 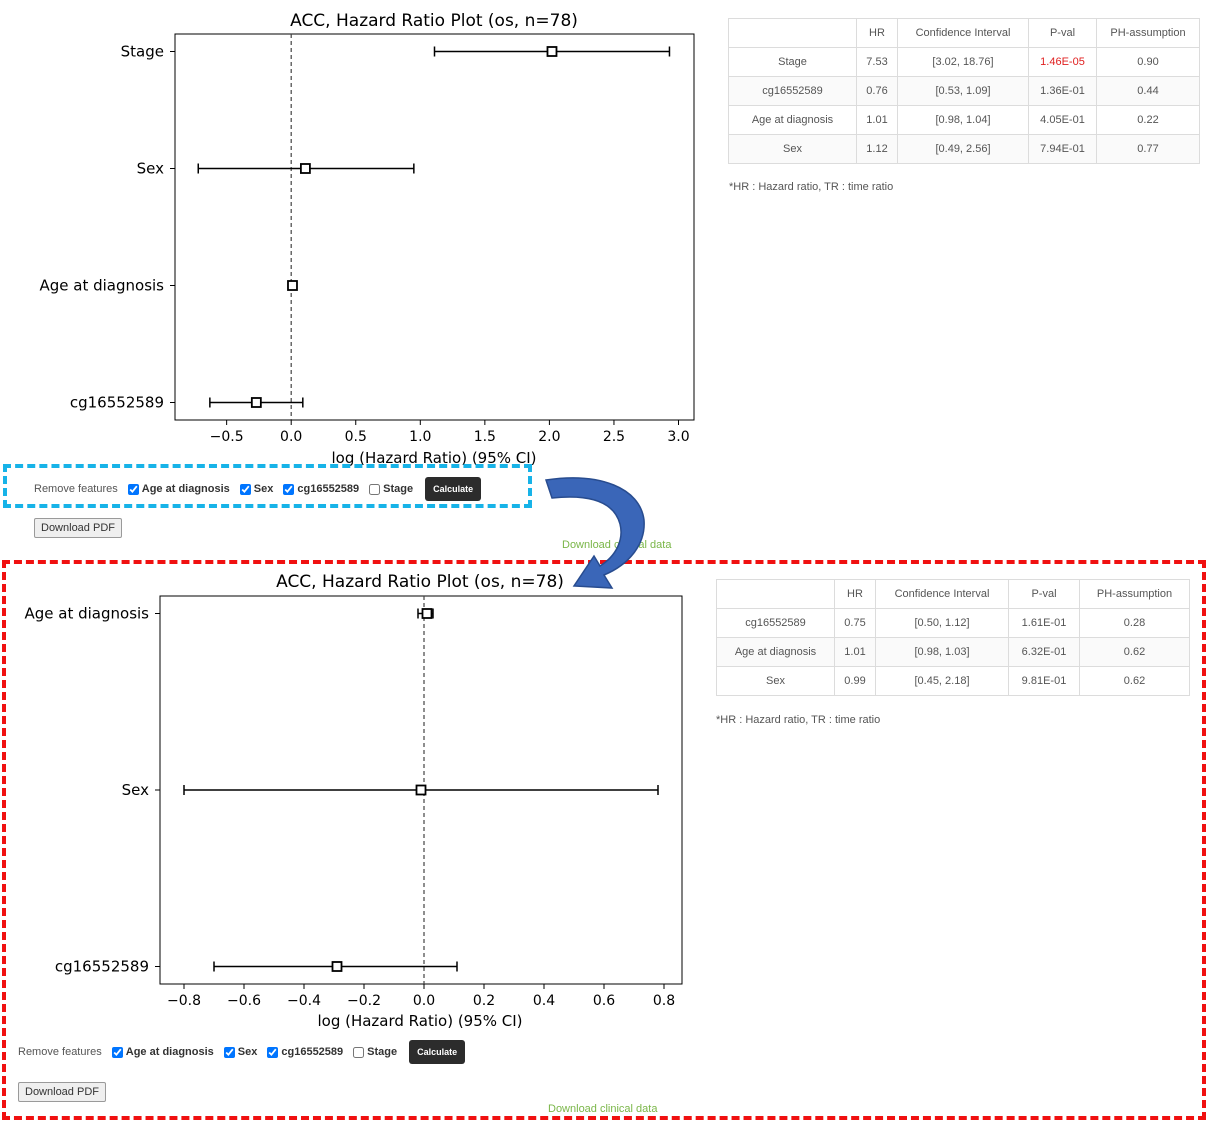 What do you see at coordinates (877, 91) in the screenshot?
I see `row-hr: 0.76` at bounding box center [877, 91].